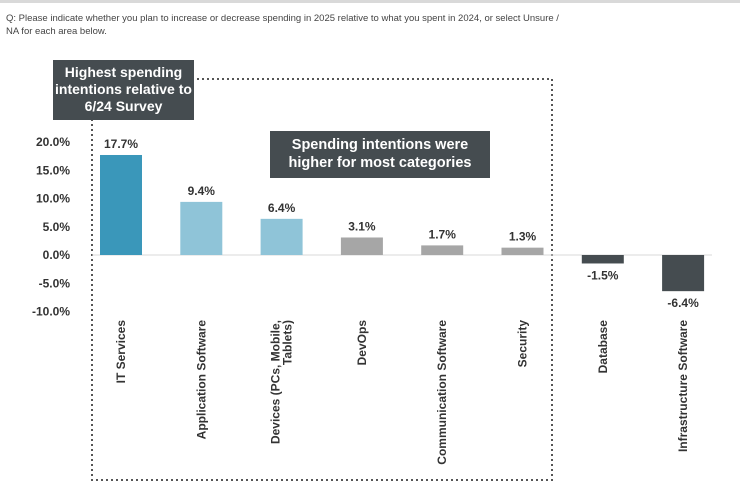 This screenshot has width=740, height=485. I want to click on value-label: -1.5%, so click(603, 275).